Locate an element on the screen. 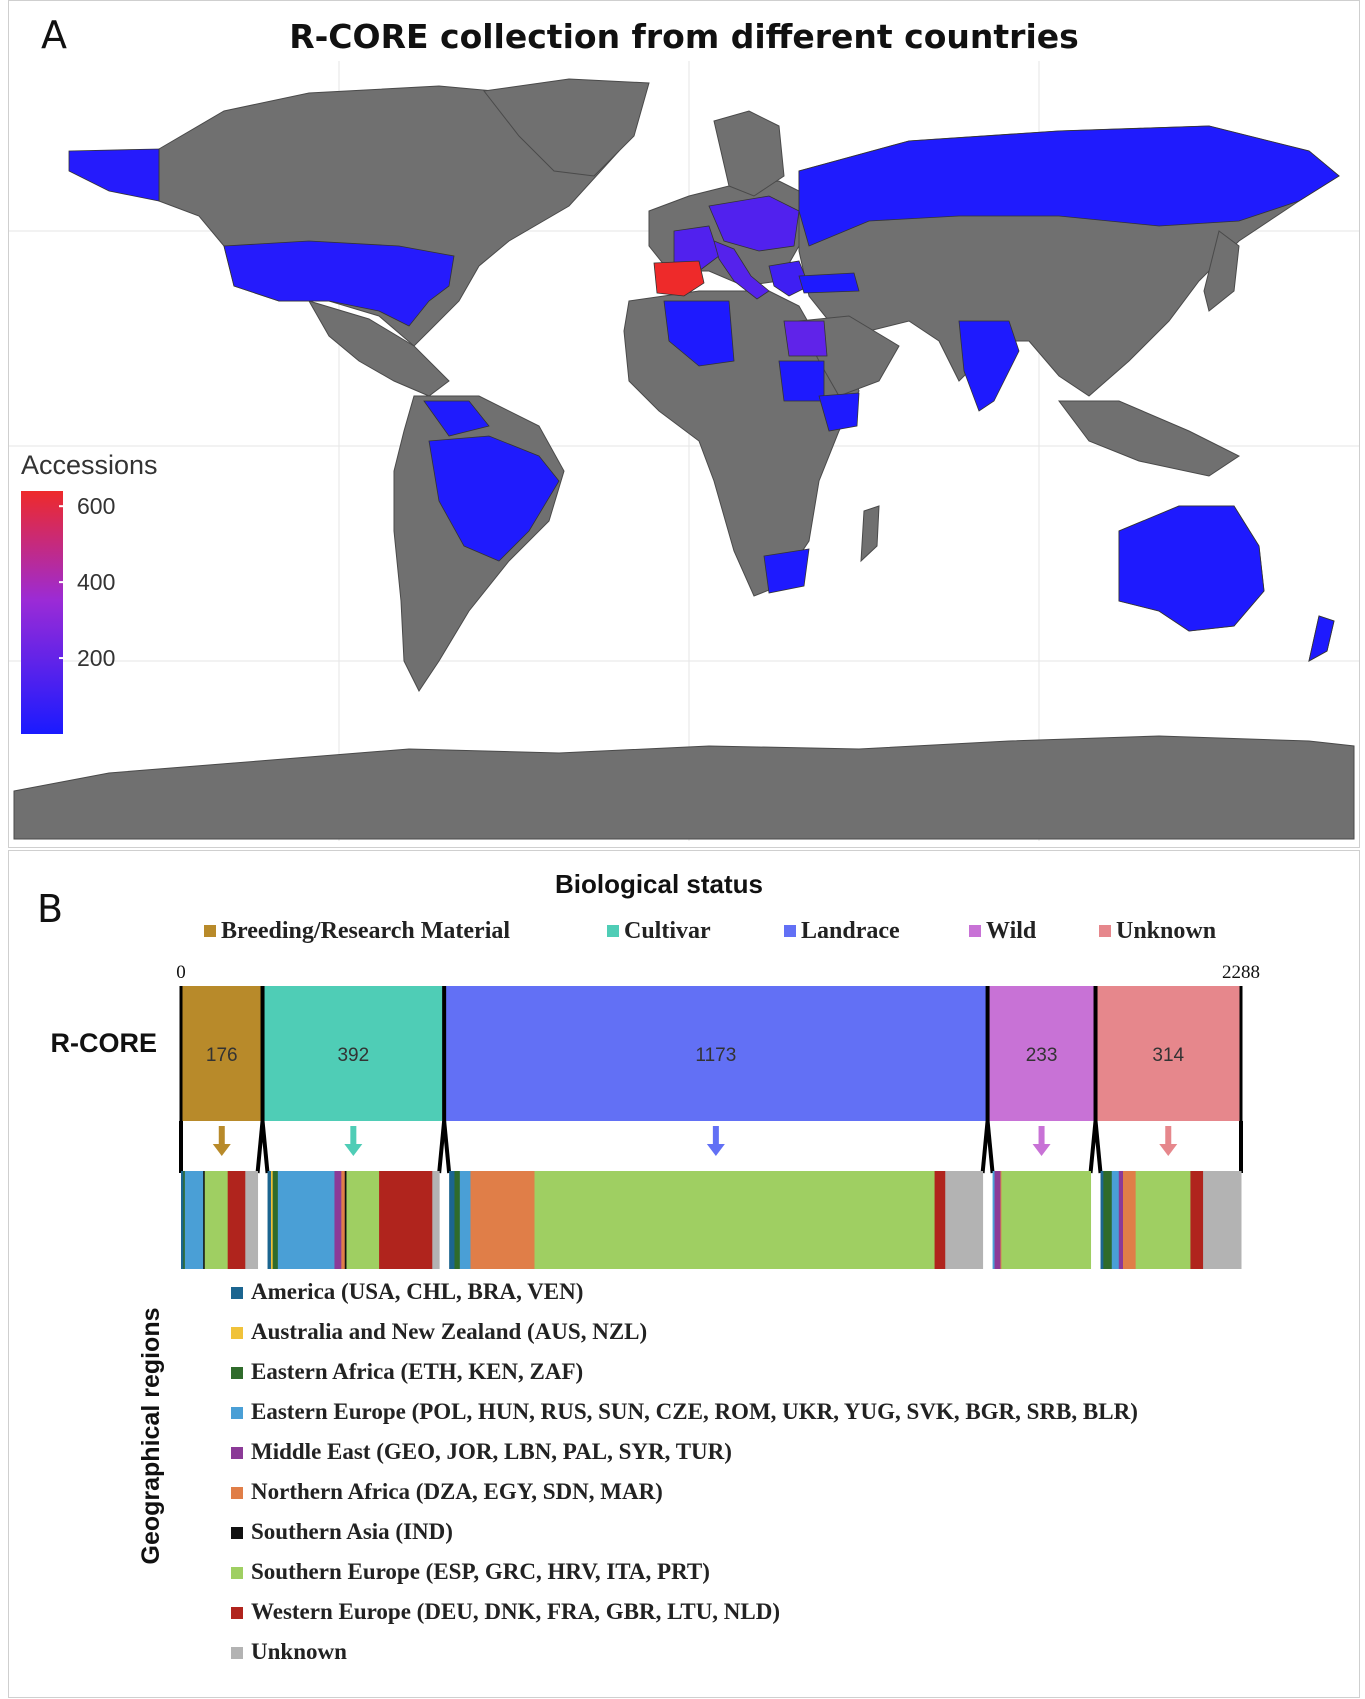 The width and height of the screenshot is (1365, 1699). country-south-africa is located at coordinates (786, 571).